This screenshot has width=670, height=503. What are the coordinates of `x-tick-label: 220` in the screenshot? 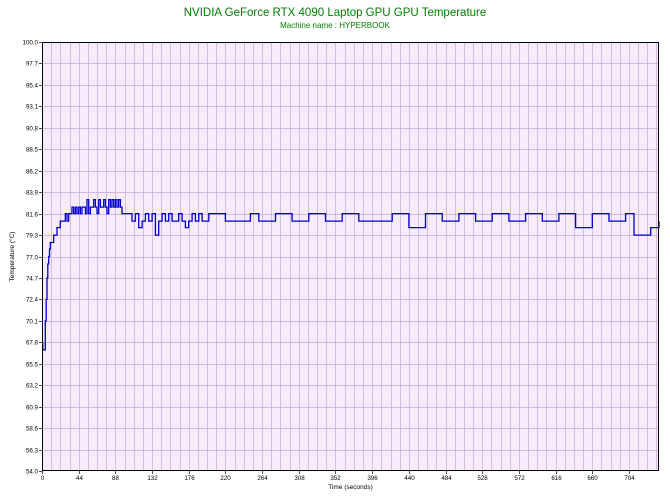 It's located at (225, 478).